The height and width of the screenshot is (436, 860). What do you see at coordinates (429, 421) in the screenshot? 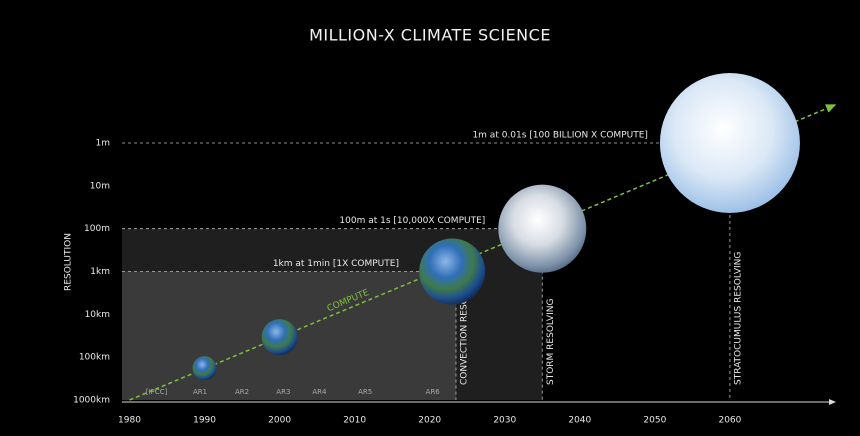
I see `x-tick-label: 2020` at bounding box center [429, 421].